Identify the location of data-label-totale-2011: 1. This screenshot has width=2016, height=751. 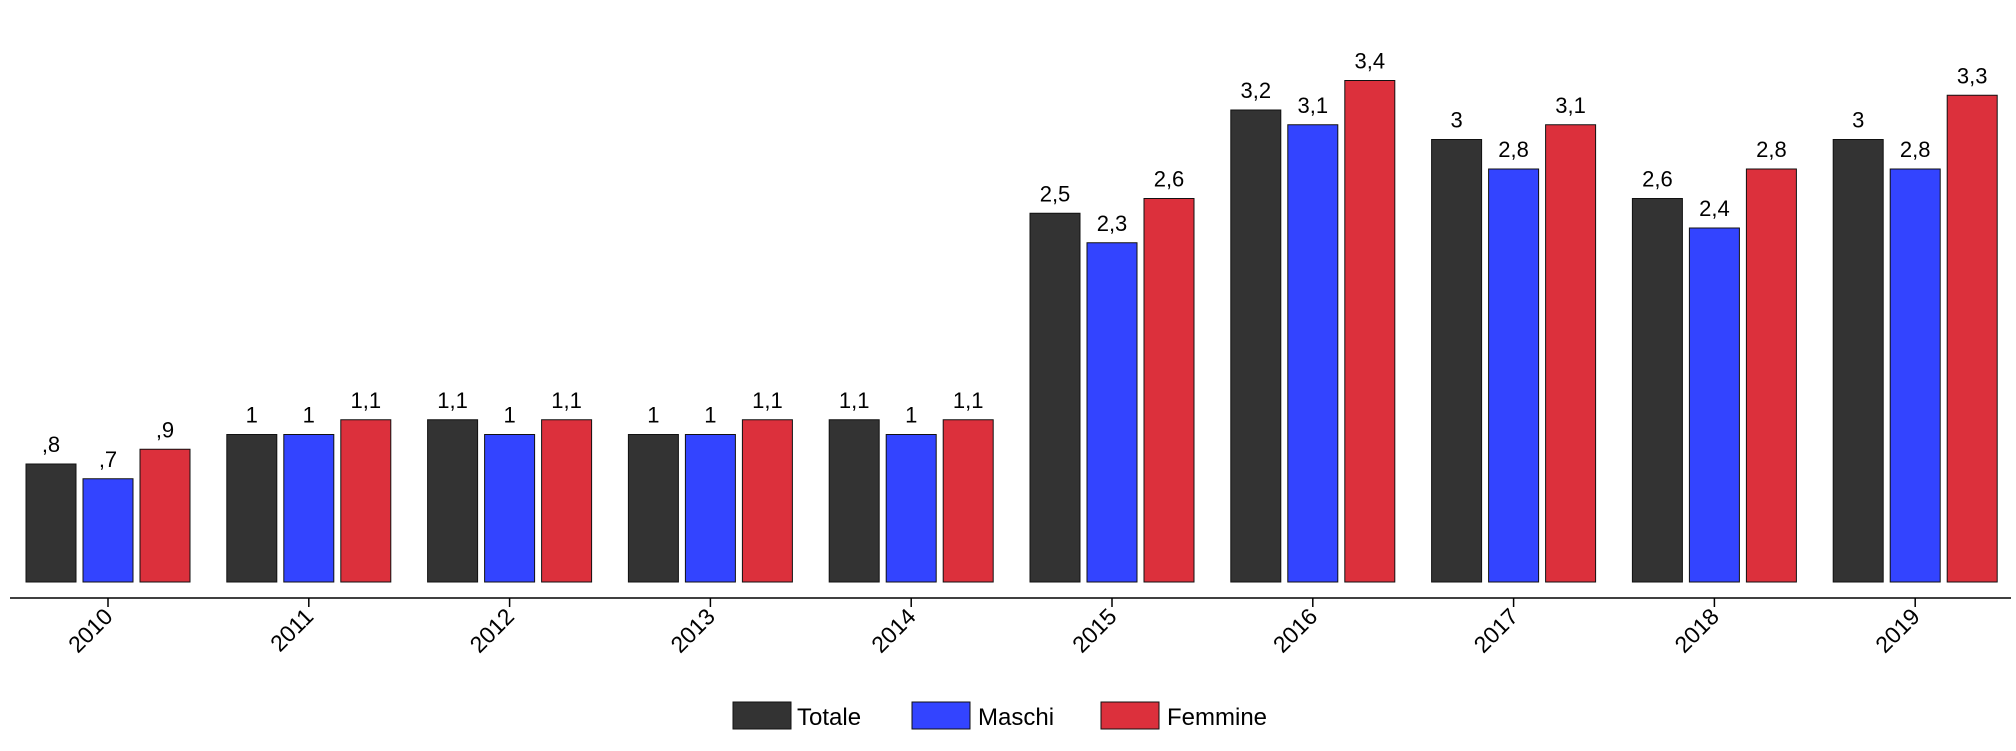
(252, 415).